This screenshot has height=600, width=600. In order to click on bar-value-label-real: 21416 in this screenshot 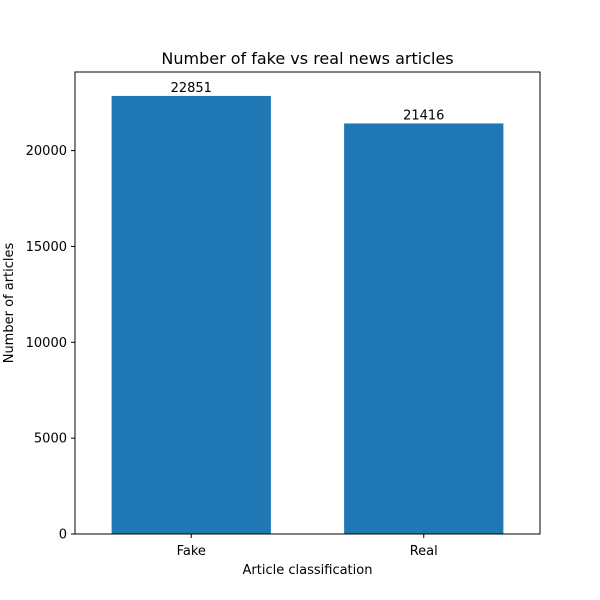, I will do `click(423, 115)`.